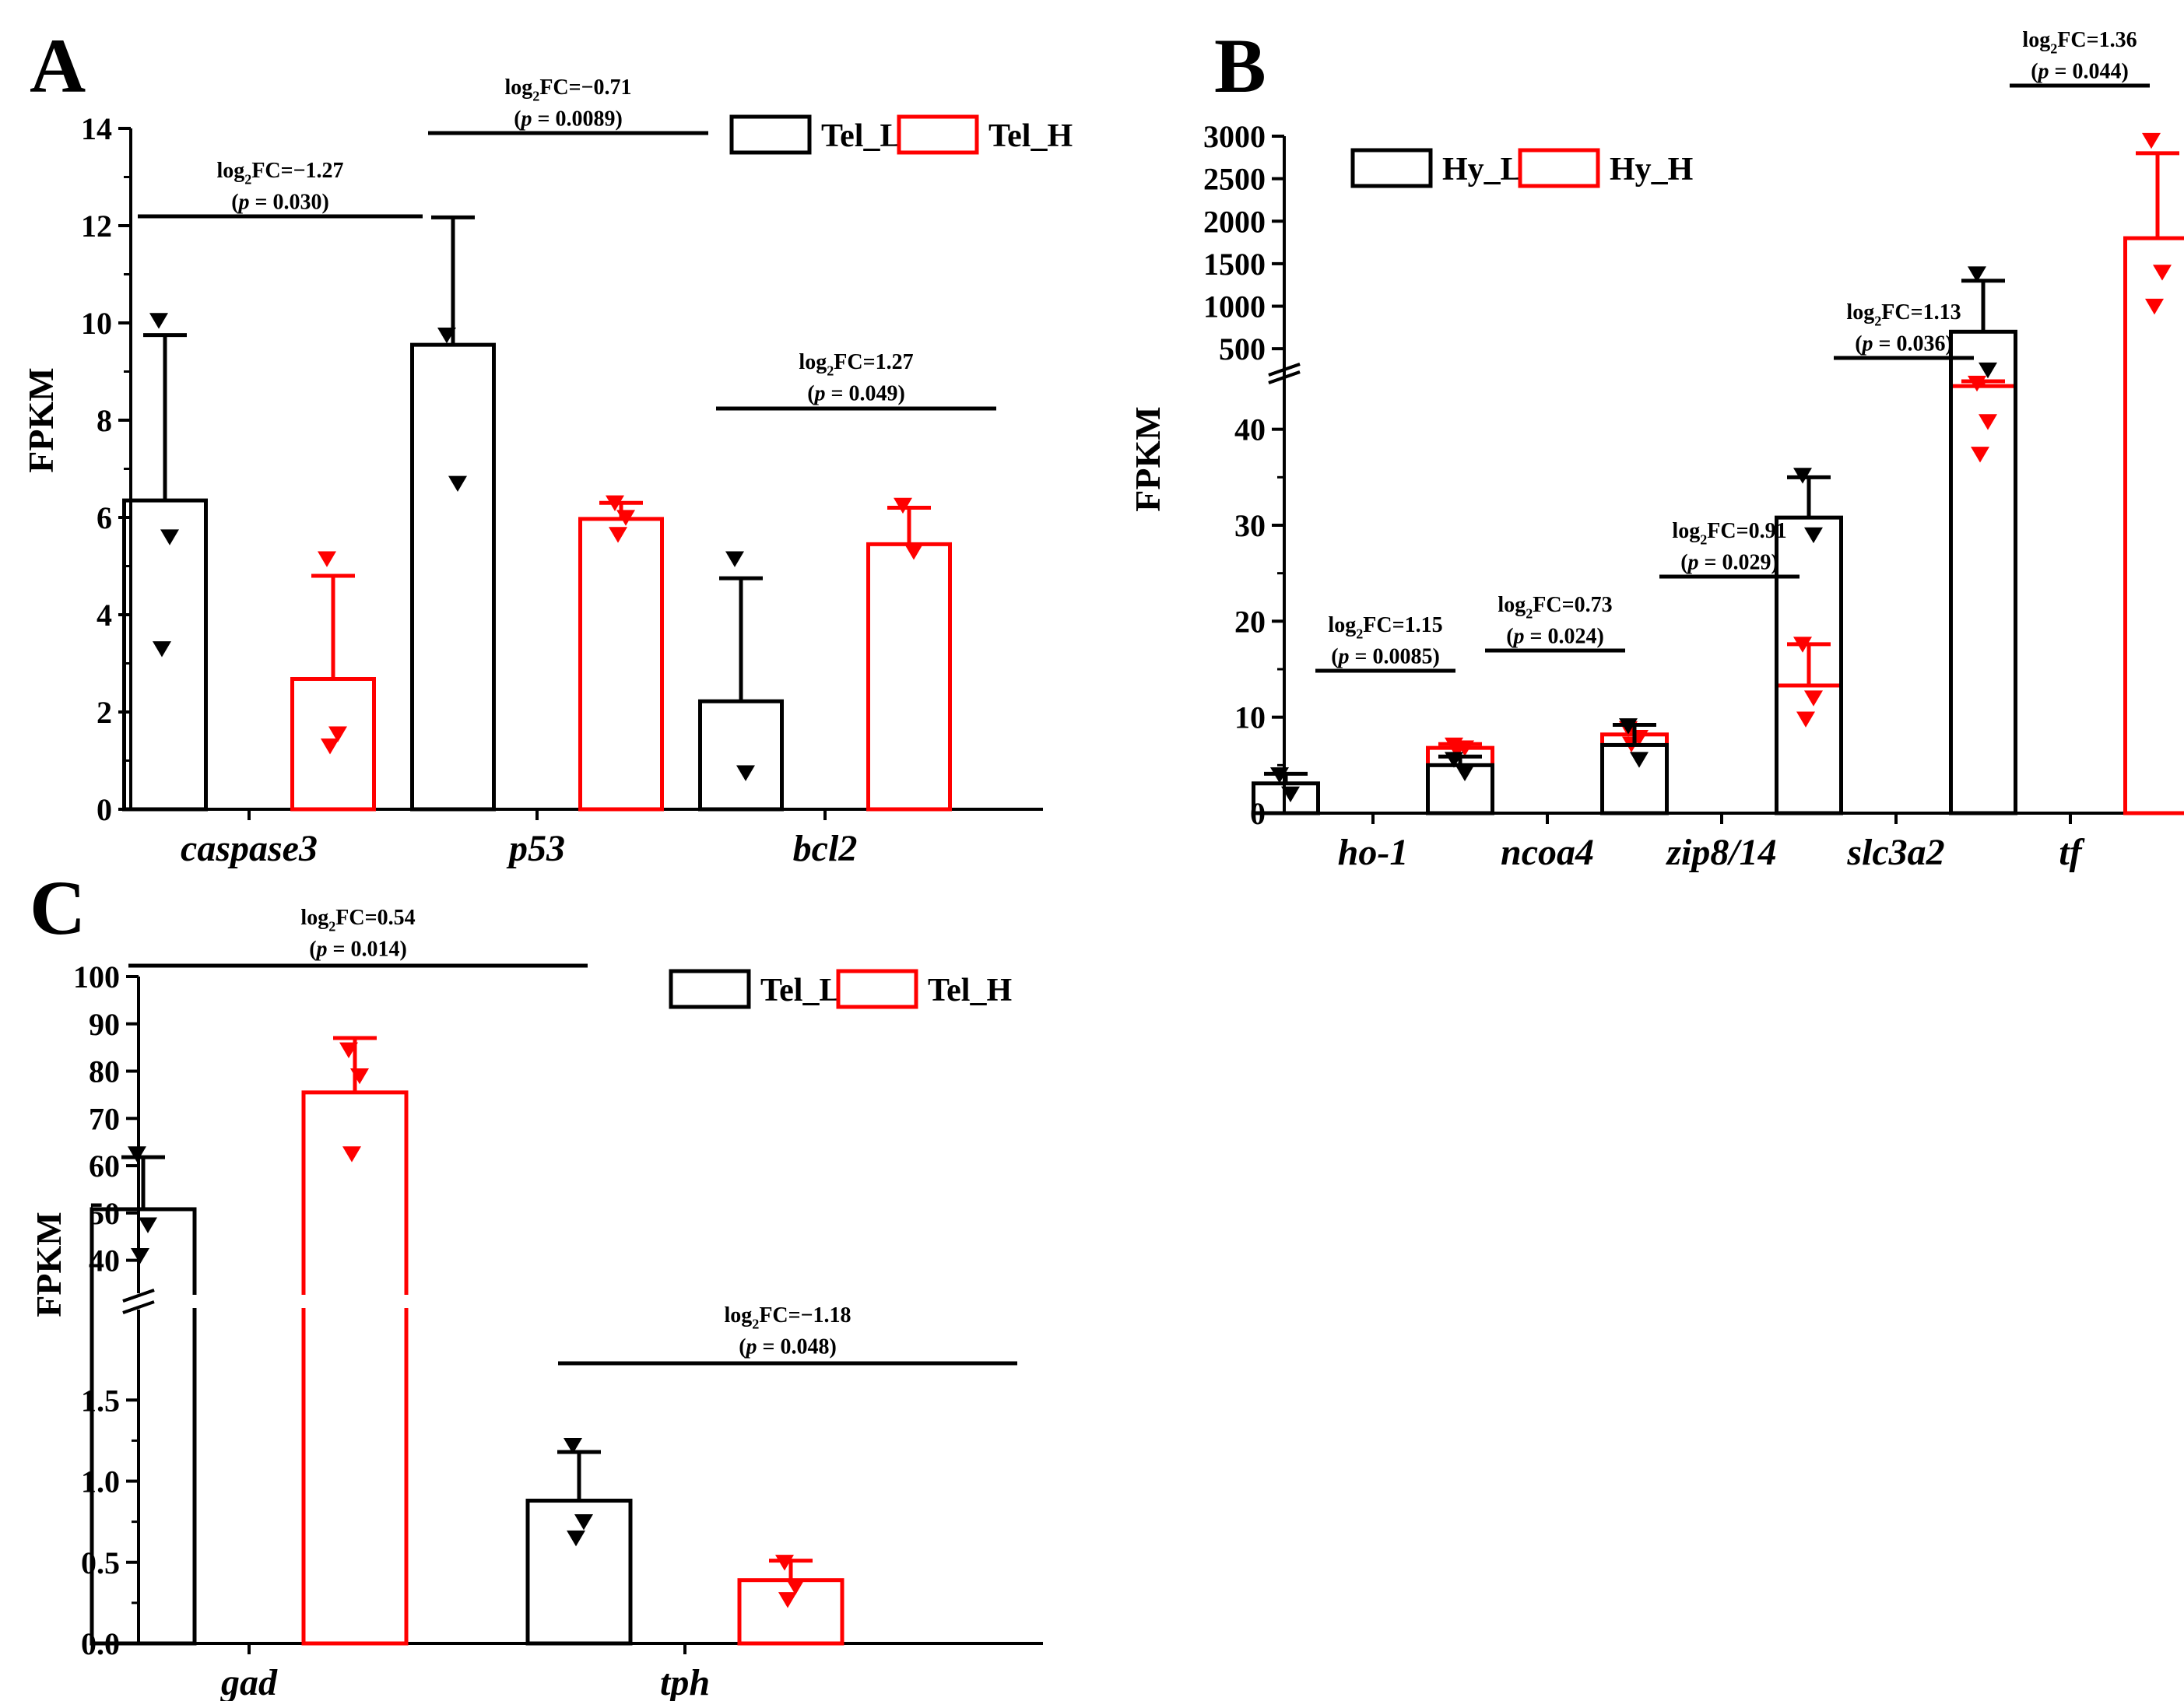 The width and height of the screenshot is (2184, 1701). Describe the element at coordinates (1402, 625) in the screenshot. I see `fc-value: FC=1.15` at that location.